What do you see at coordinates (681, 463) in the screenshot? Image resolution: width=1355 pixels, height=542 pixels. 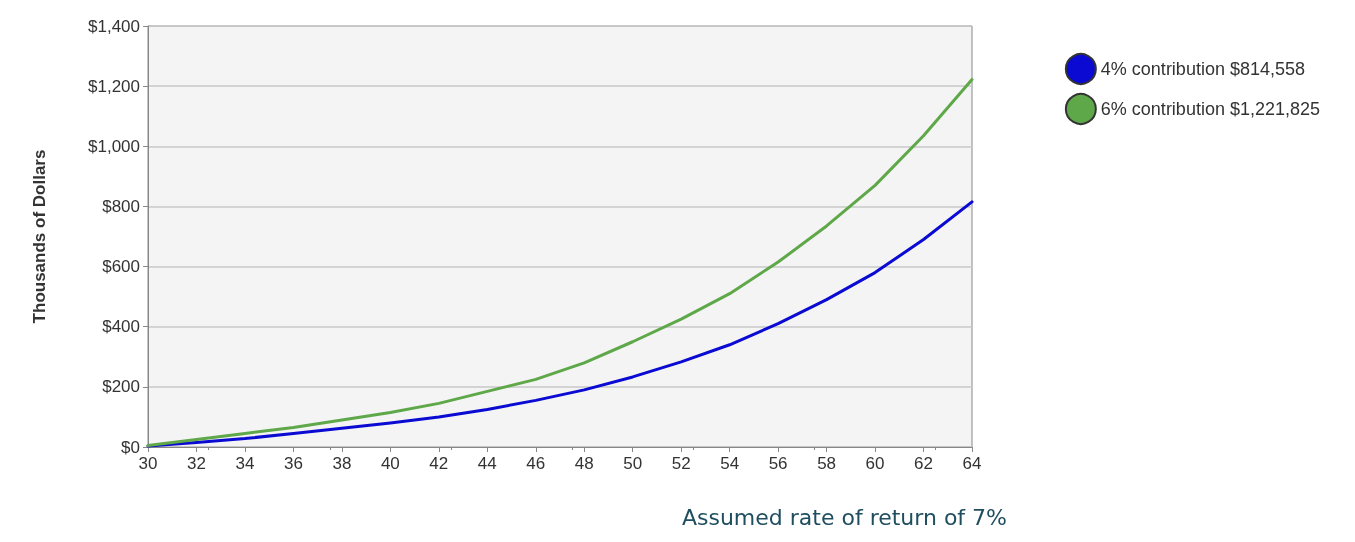 I see `x-tick-label: 52` at bounding box center [681, 463].